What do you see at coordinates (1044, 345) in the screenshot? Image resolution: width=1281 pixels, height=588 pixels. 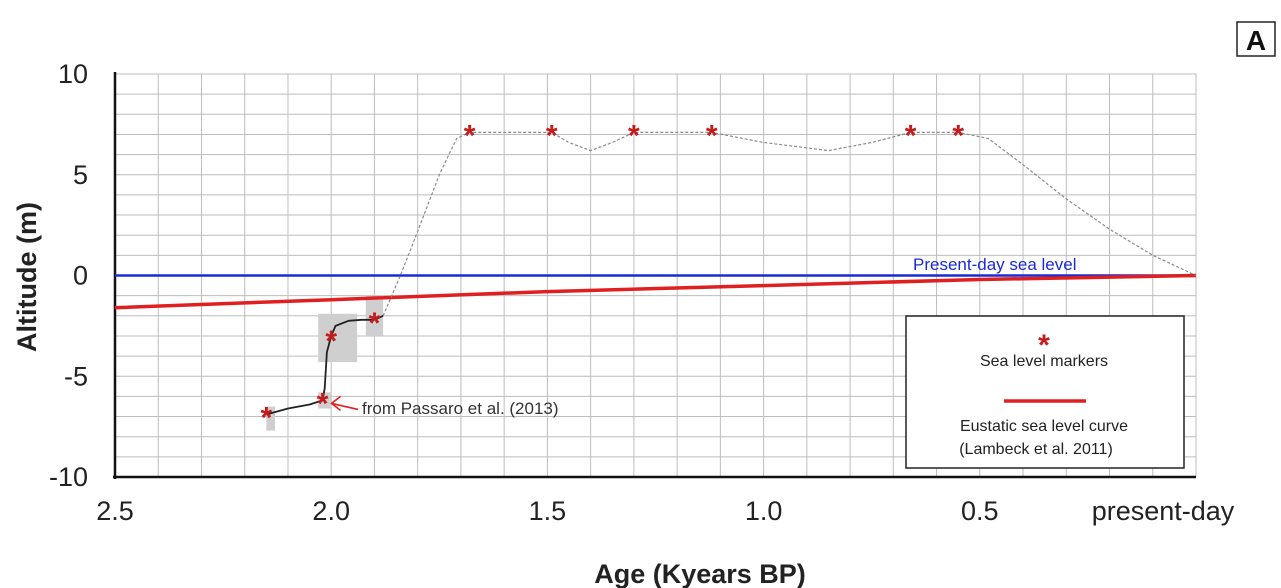 I see `legend-marker-symbol: *` at bounding box center [1044, 345].